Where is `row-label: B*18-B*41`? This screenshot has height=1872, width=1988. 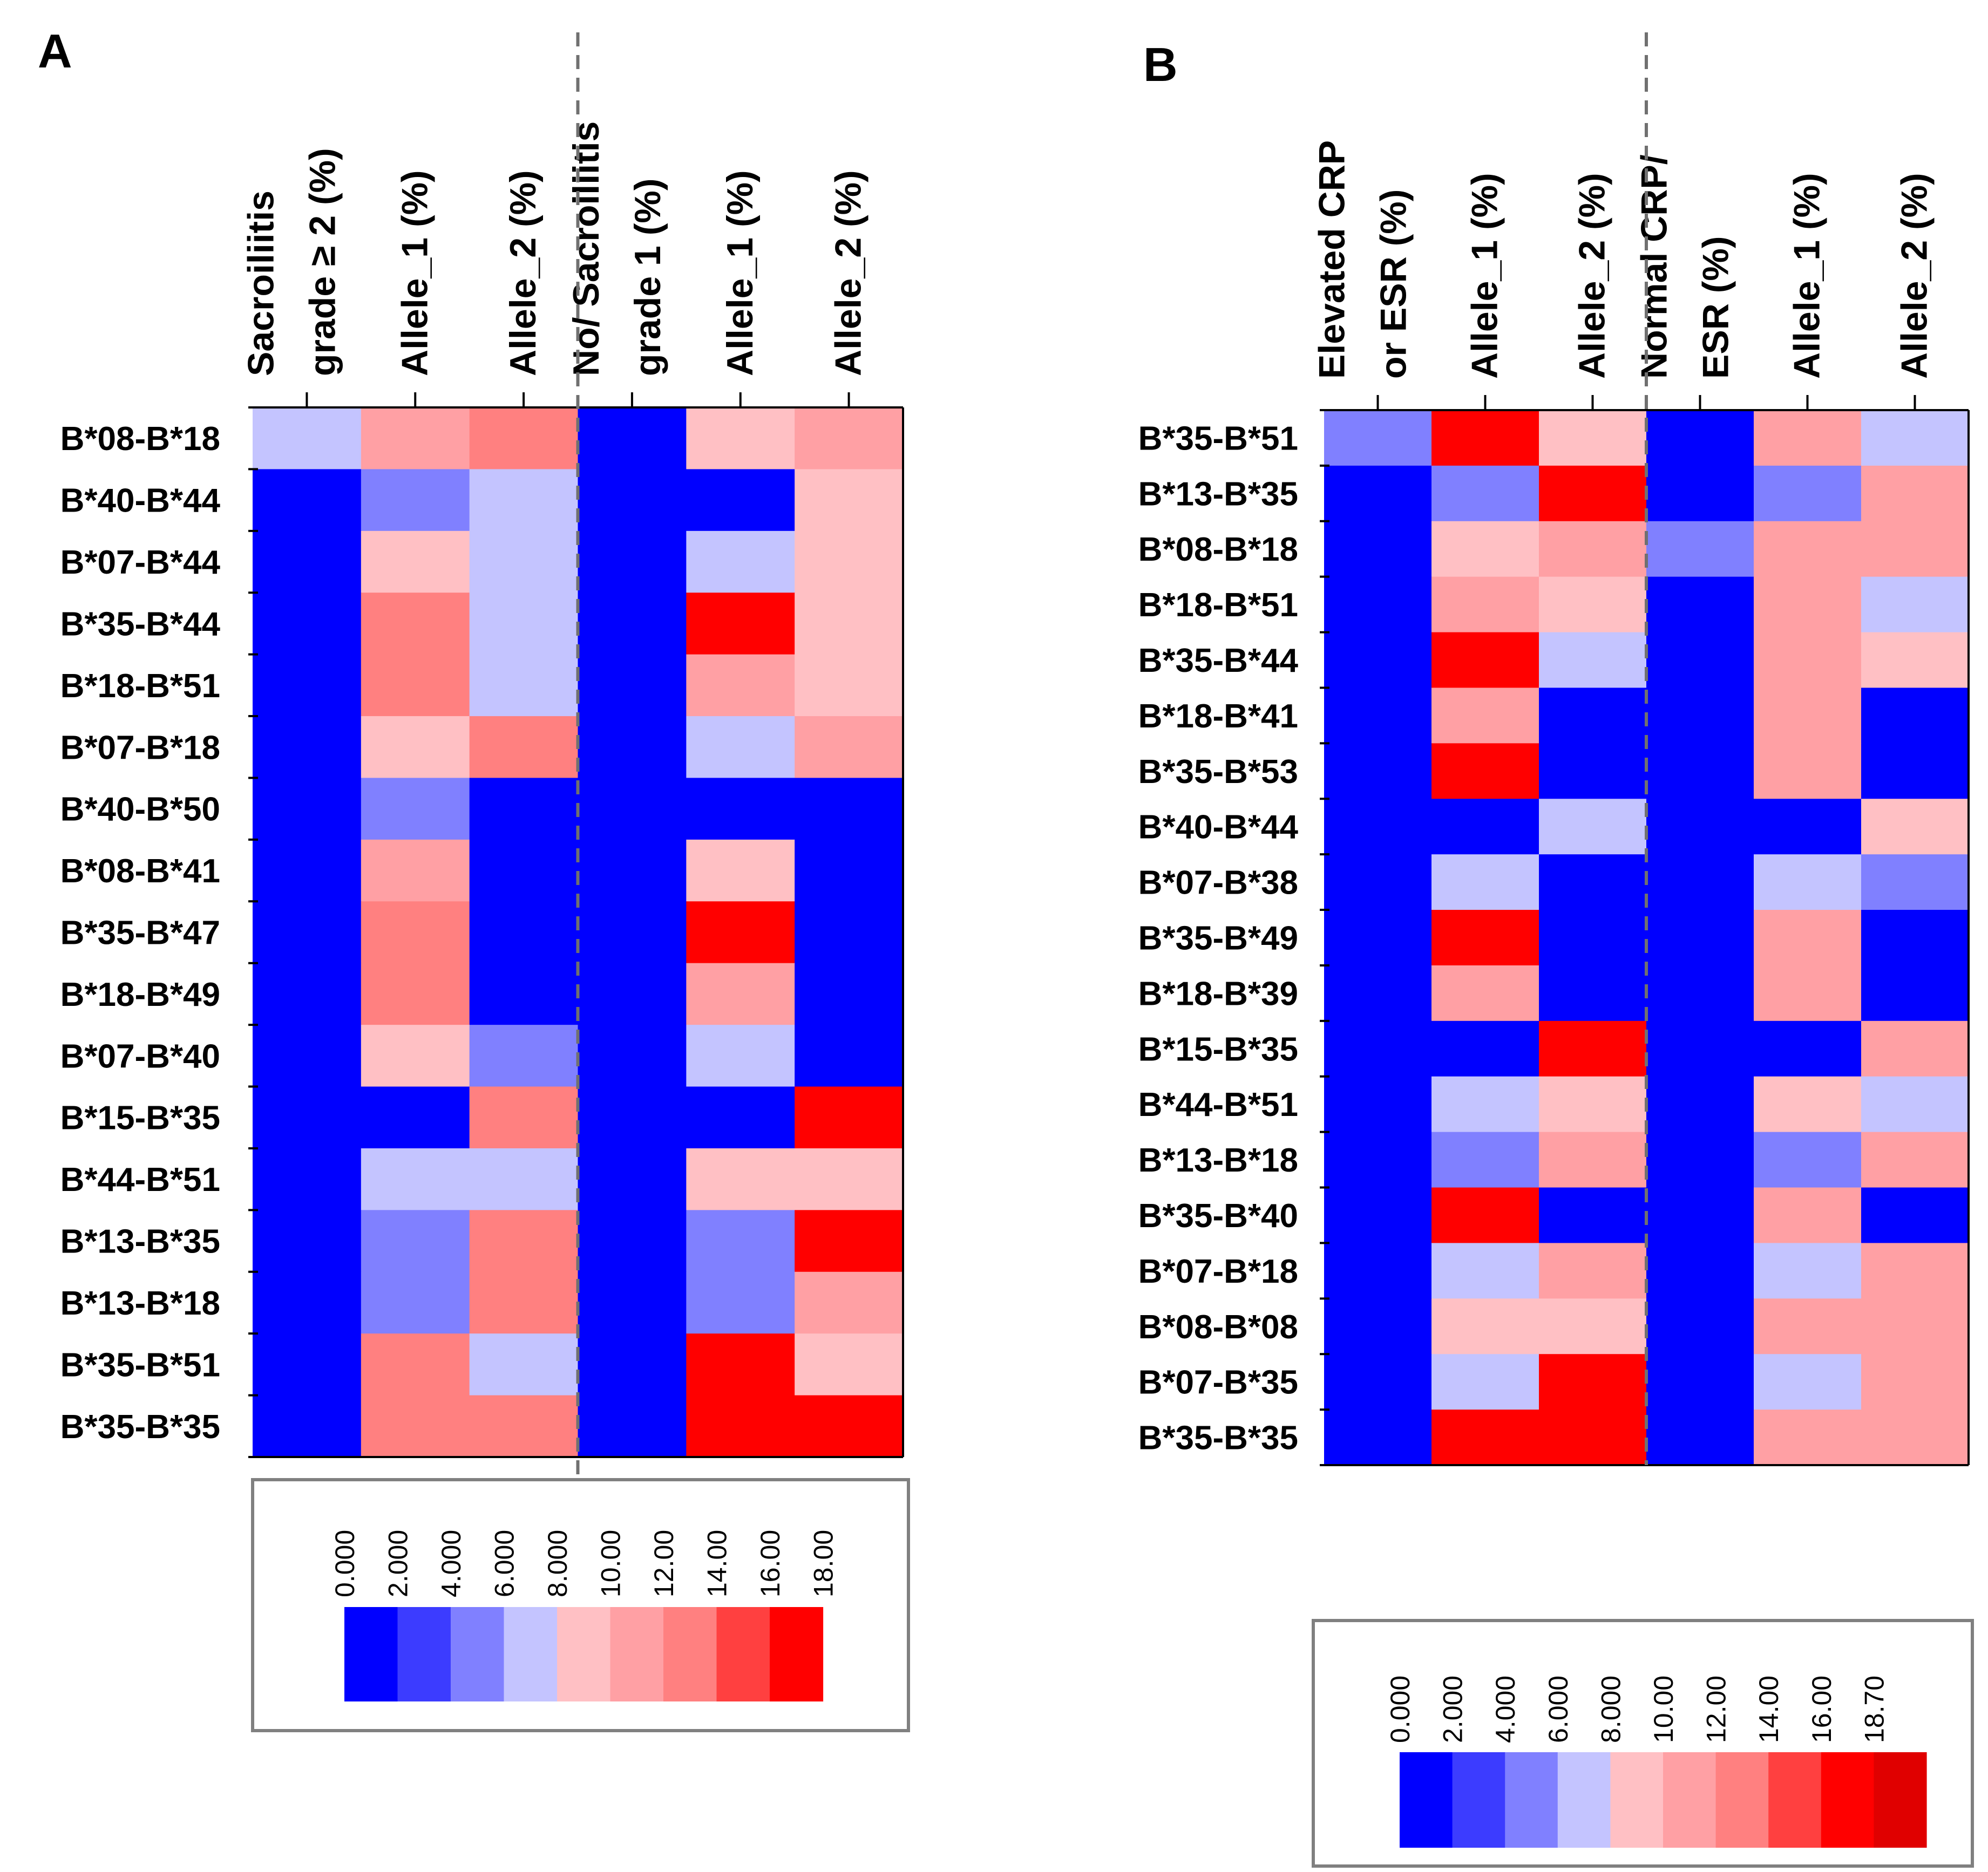 row-label: B*18-B*41 is located at coordinates (1218, 717).